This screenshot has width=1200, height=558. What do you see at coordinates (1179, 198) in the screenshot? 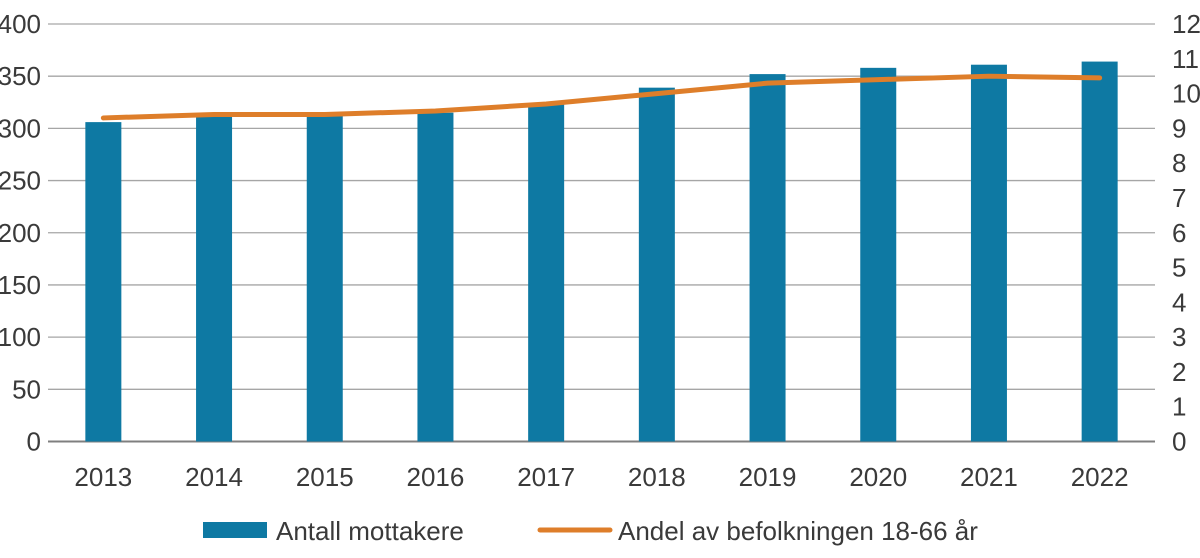
I see `y-axis-right-tick-7: 7` at bounding box center [1179, 198].